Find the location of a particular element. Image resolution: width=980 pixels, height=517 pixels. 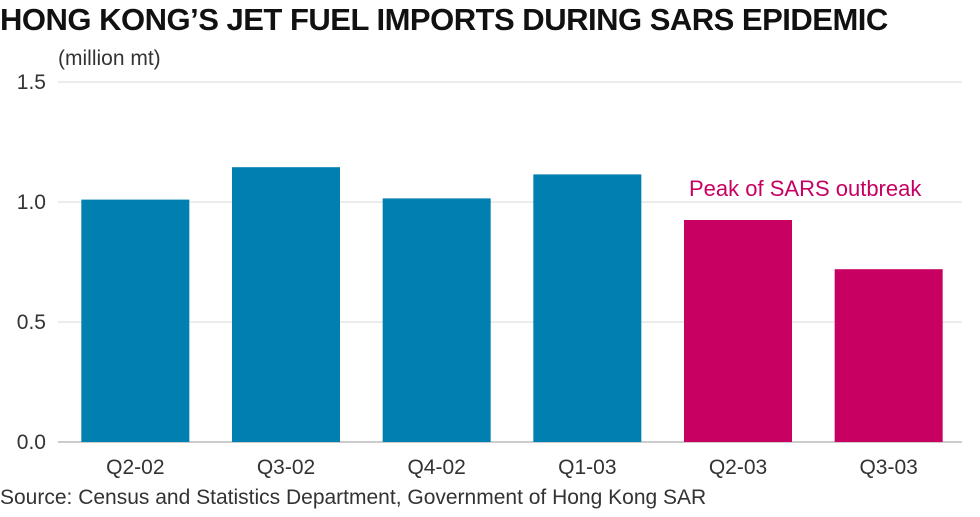

x-tick-label: Q4-02 is located at coordinates (436, 467).